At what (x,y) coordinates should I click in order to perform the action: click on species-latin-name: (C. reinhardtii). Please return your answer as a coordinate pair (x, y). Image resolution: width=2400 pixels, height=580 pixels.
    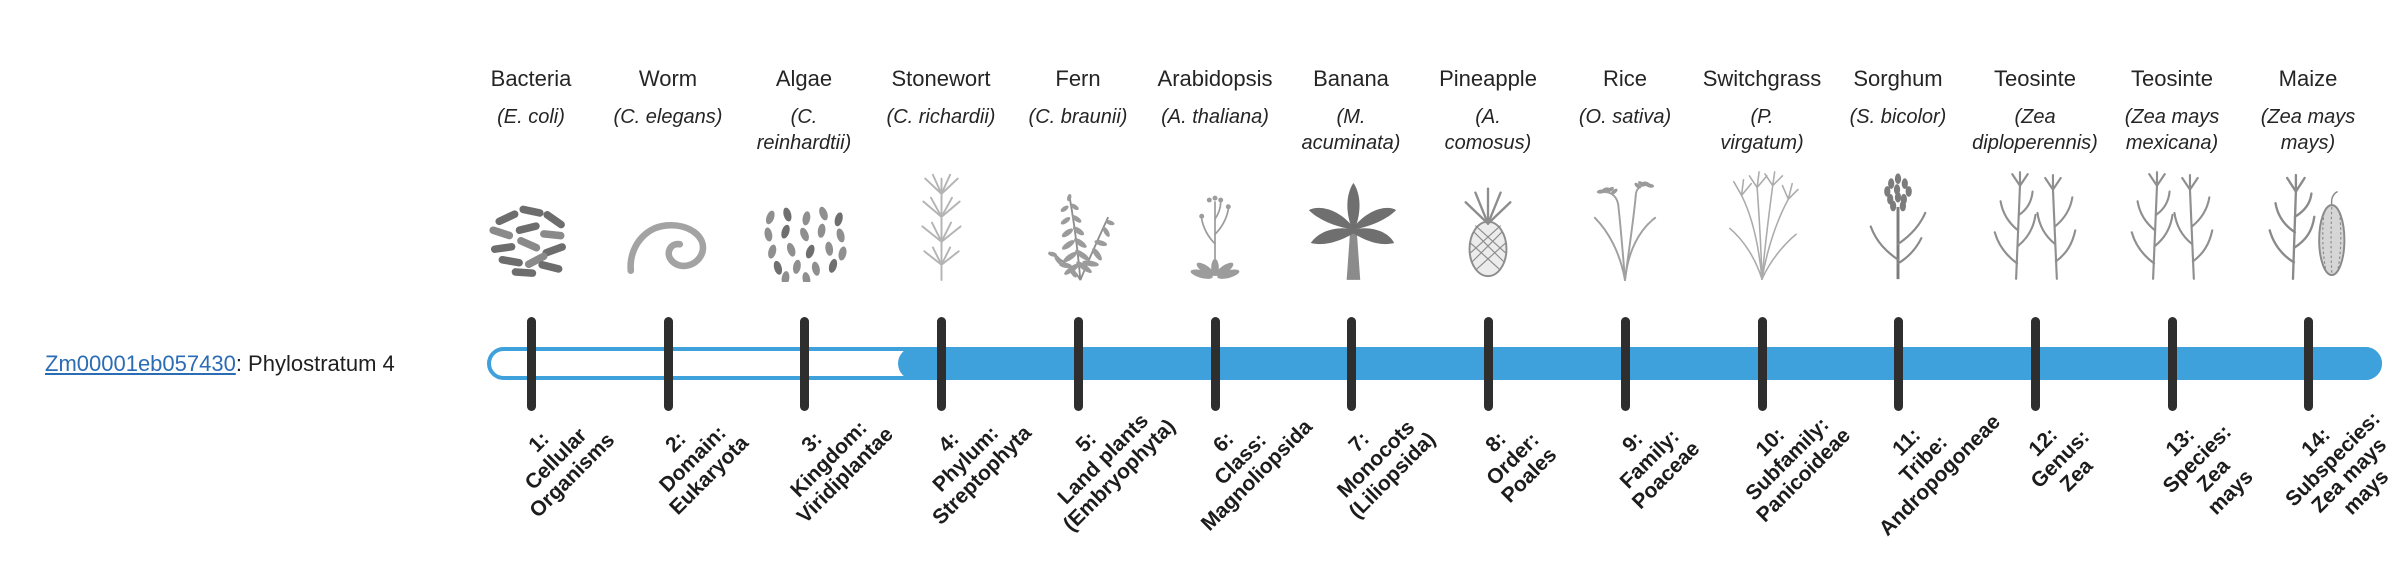
    Looking at the image, I should click on (804, 130).